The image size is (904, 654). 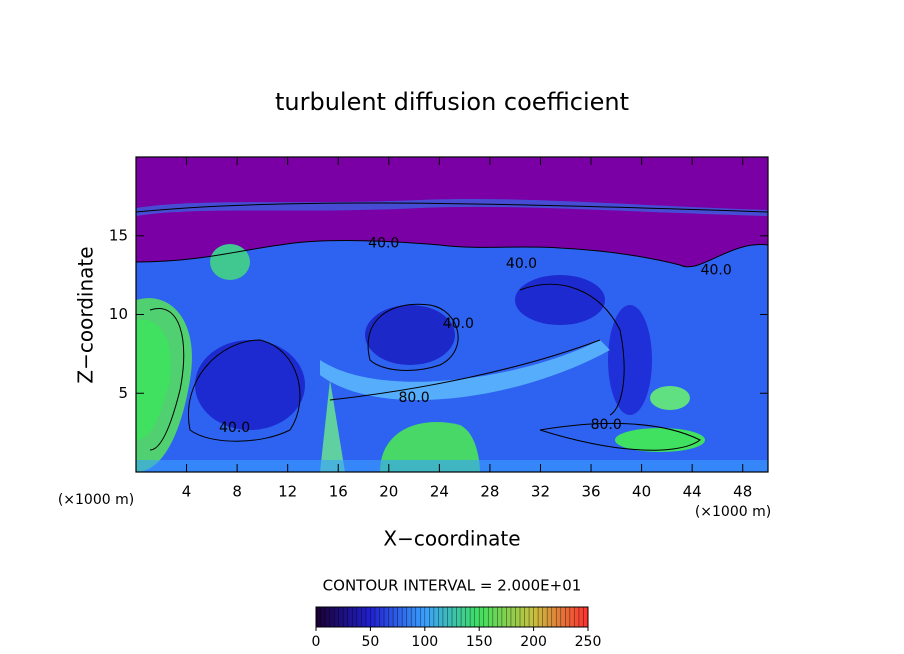 What do you see at coordinates (118, 314) in the screenshot?
I see `y-tick-label: 10` at bounding box center [118, 314].